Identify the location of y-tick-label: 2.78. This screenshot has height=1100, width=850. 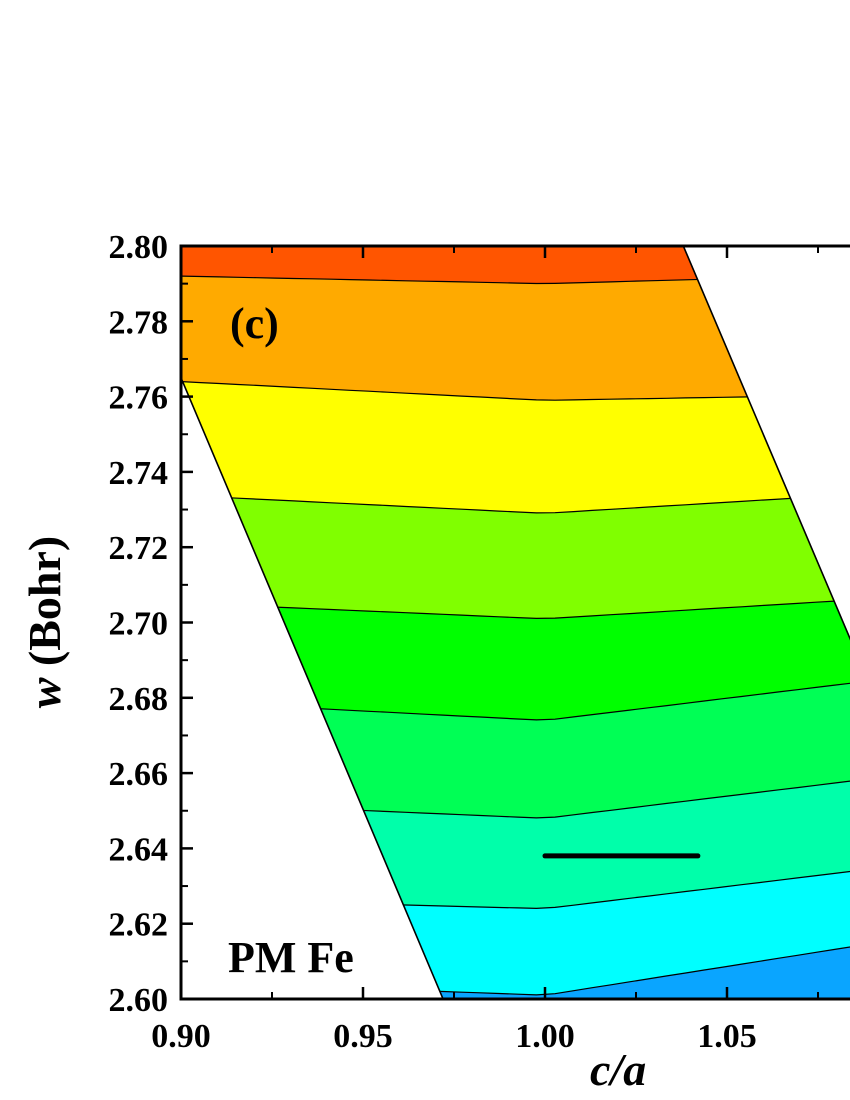
(139, 322).